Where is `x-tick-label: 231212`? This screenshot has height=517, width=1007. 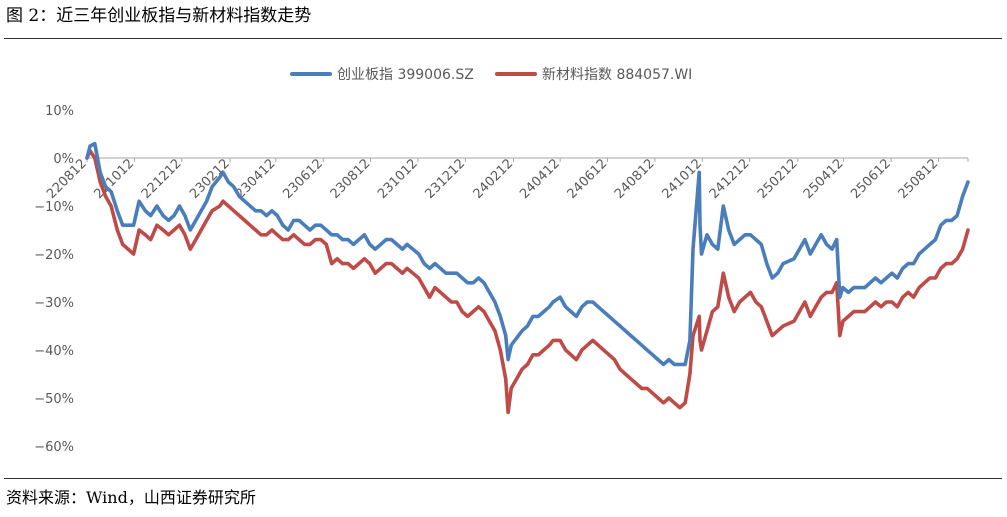
x-tick-label: 231212 is located at coordinates (445, 179).